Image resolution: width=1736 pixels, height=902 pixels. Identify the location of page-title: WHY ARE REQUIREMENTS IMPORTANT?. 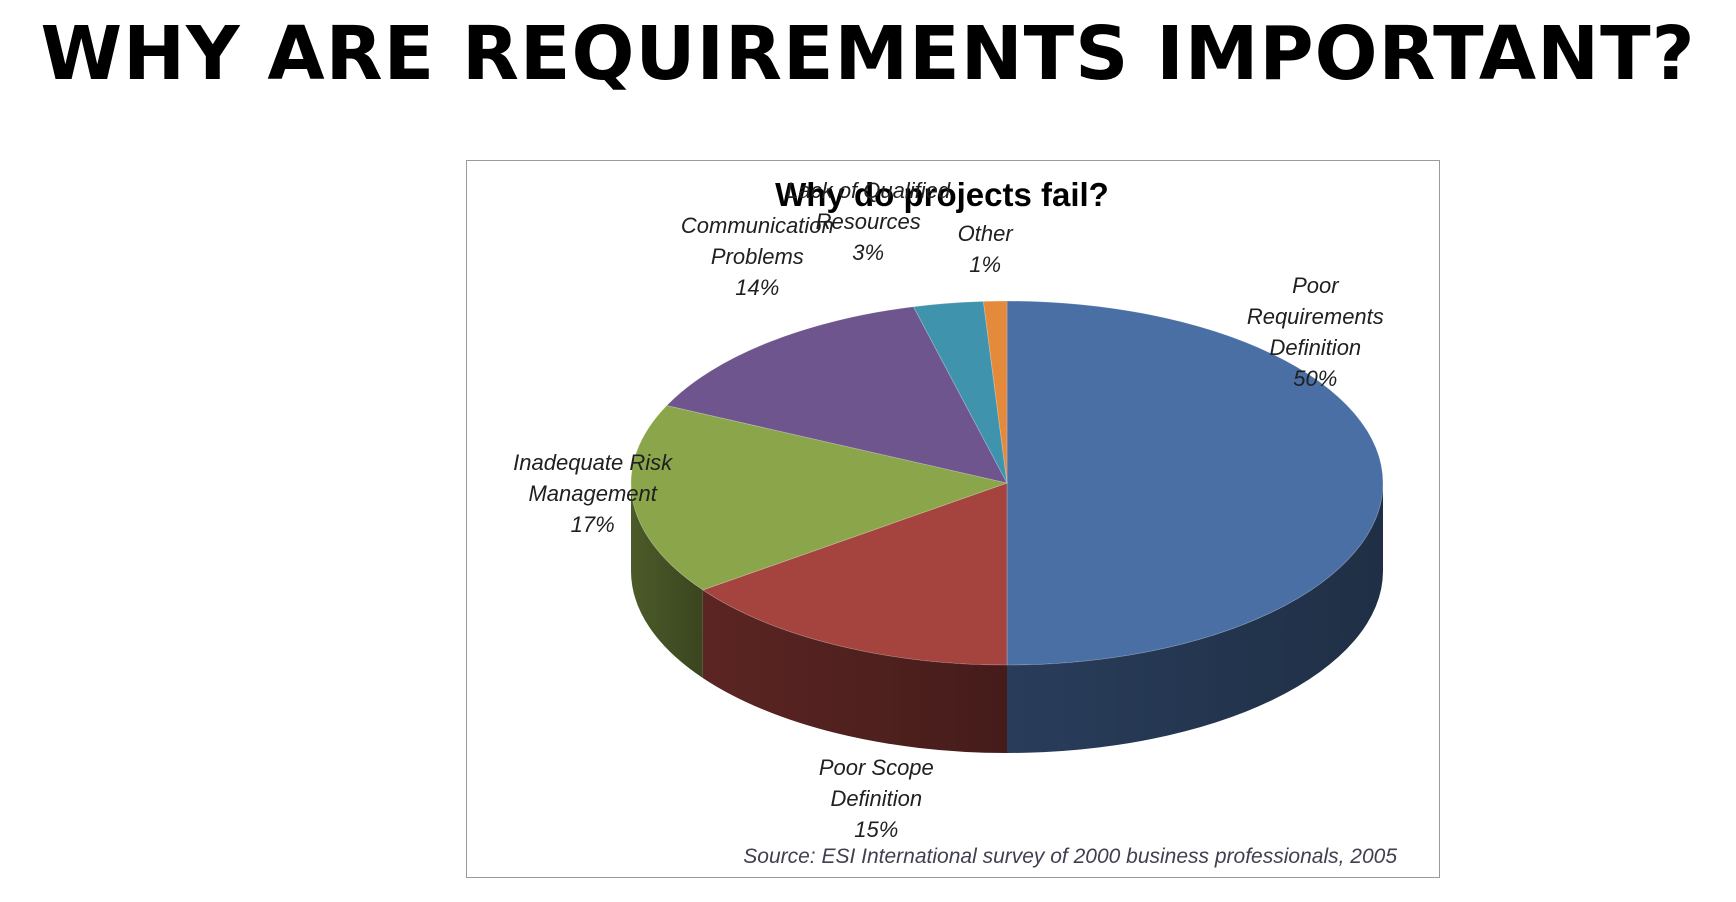
(868, 54).